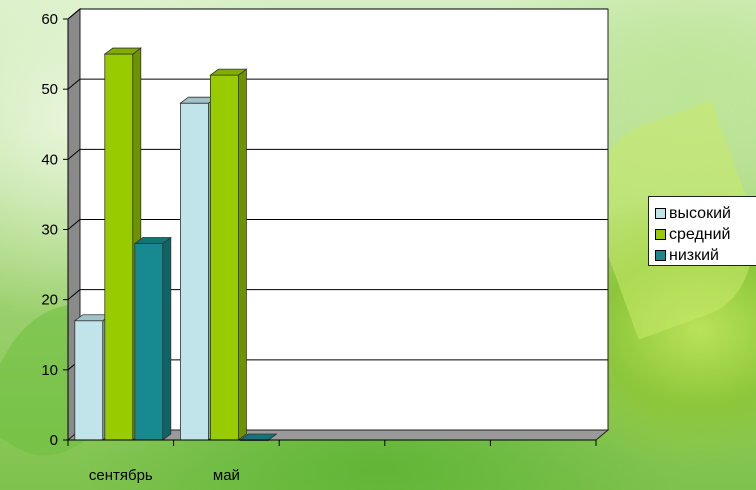 The width and height of the screenshot is (756, 490). Describe the element at coordinates (121, 475) in the screenshot. I see `x-tick-label: сентябрь` at that location.